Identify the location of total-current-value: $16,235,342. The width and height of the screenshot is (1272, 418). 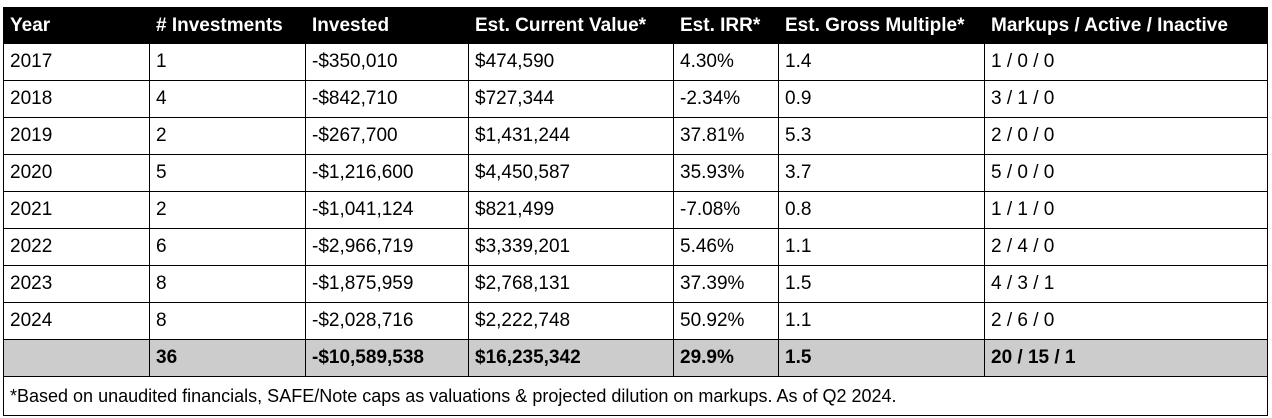
(571, 358).